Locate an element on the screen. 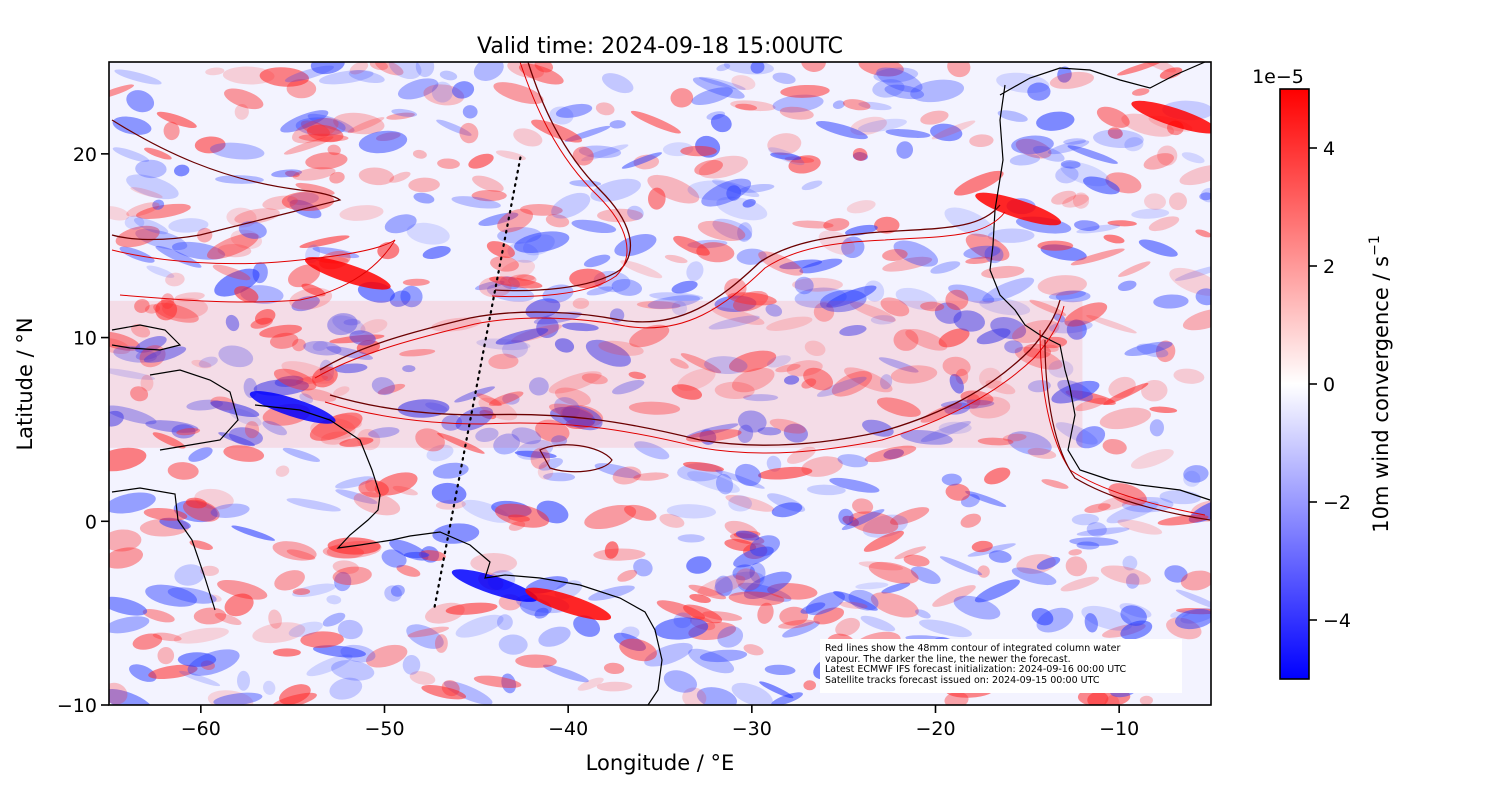  convergence-maximum is located at coordinates (347, 273).